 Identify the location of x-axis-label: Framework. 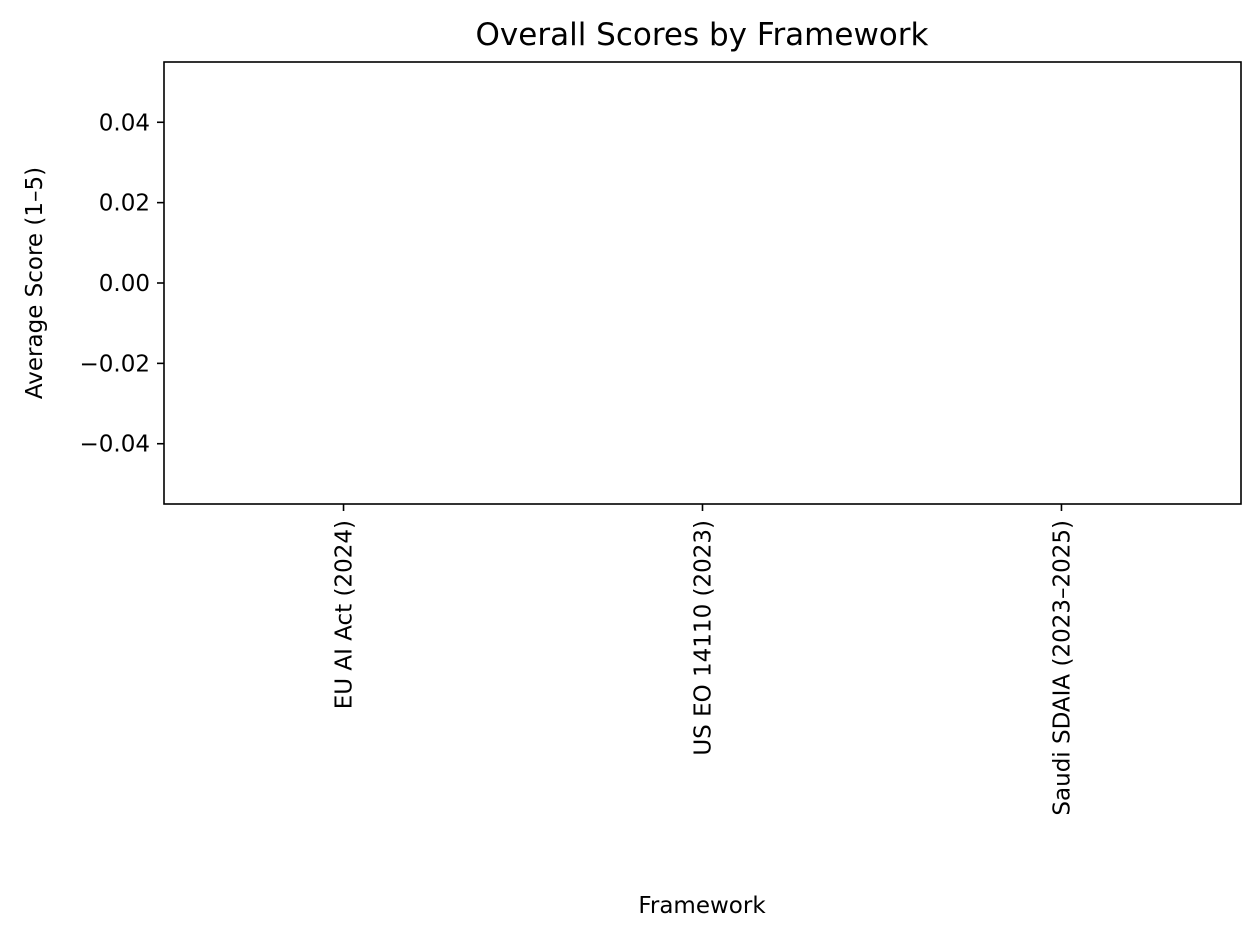
(702, 906).